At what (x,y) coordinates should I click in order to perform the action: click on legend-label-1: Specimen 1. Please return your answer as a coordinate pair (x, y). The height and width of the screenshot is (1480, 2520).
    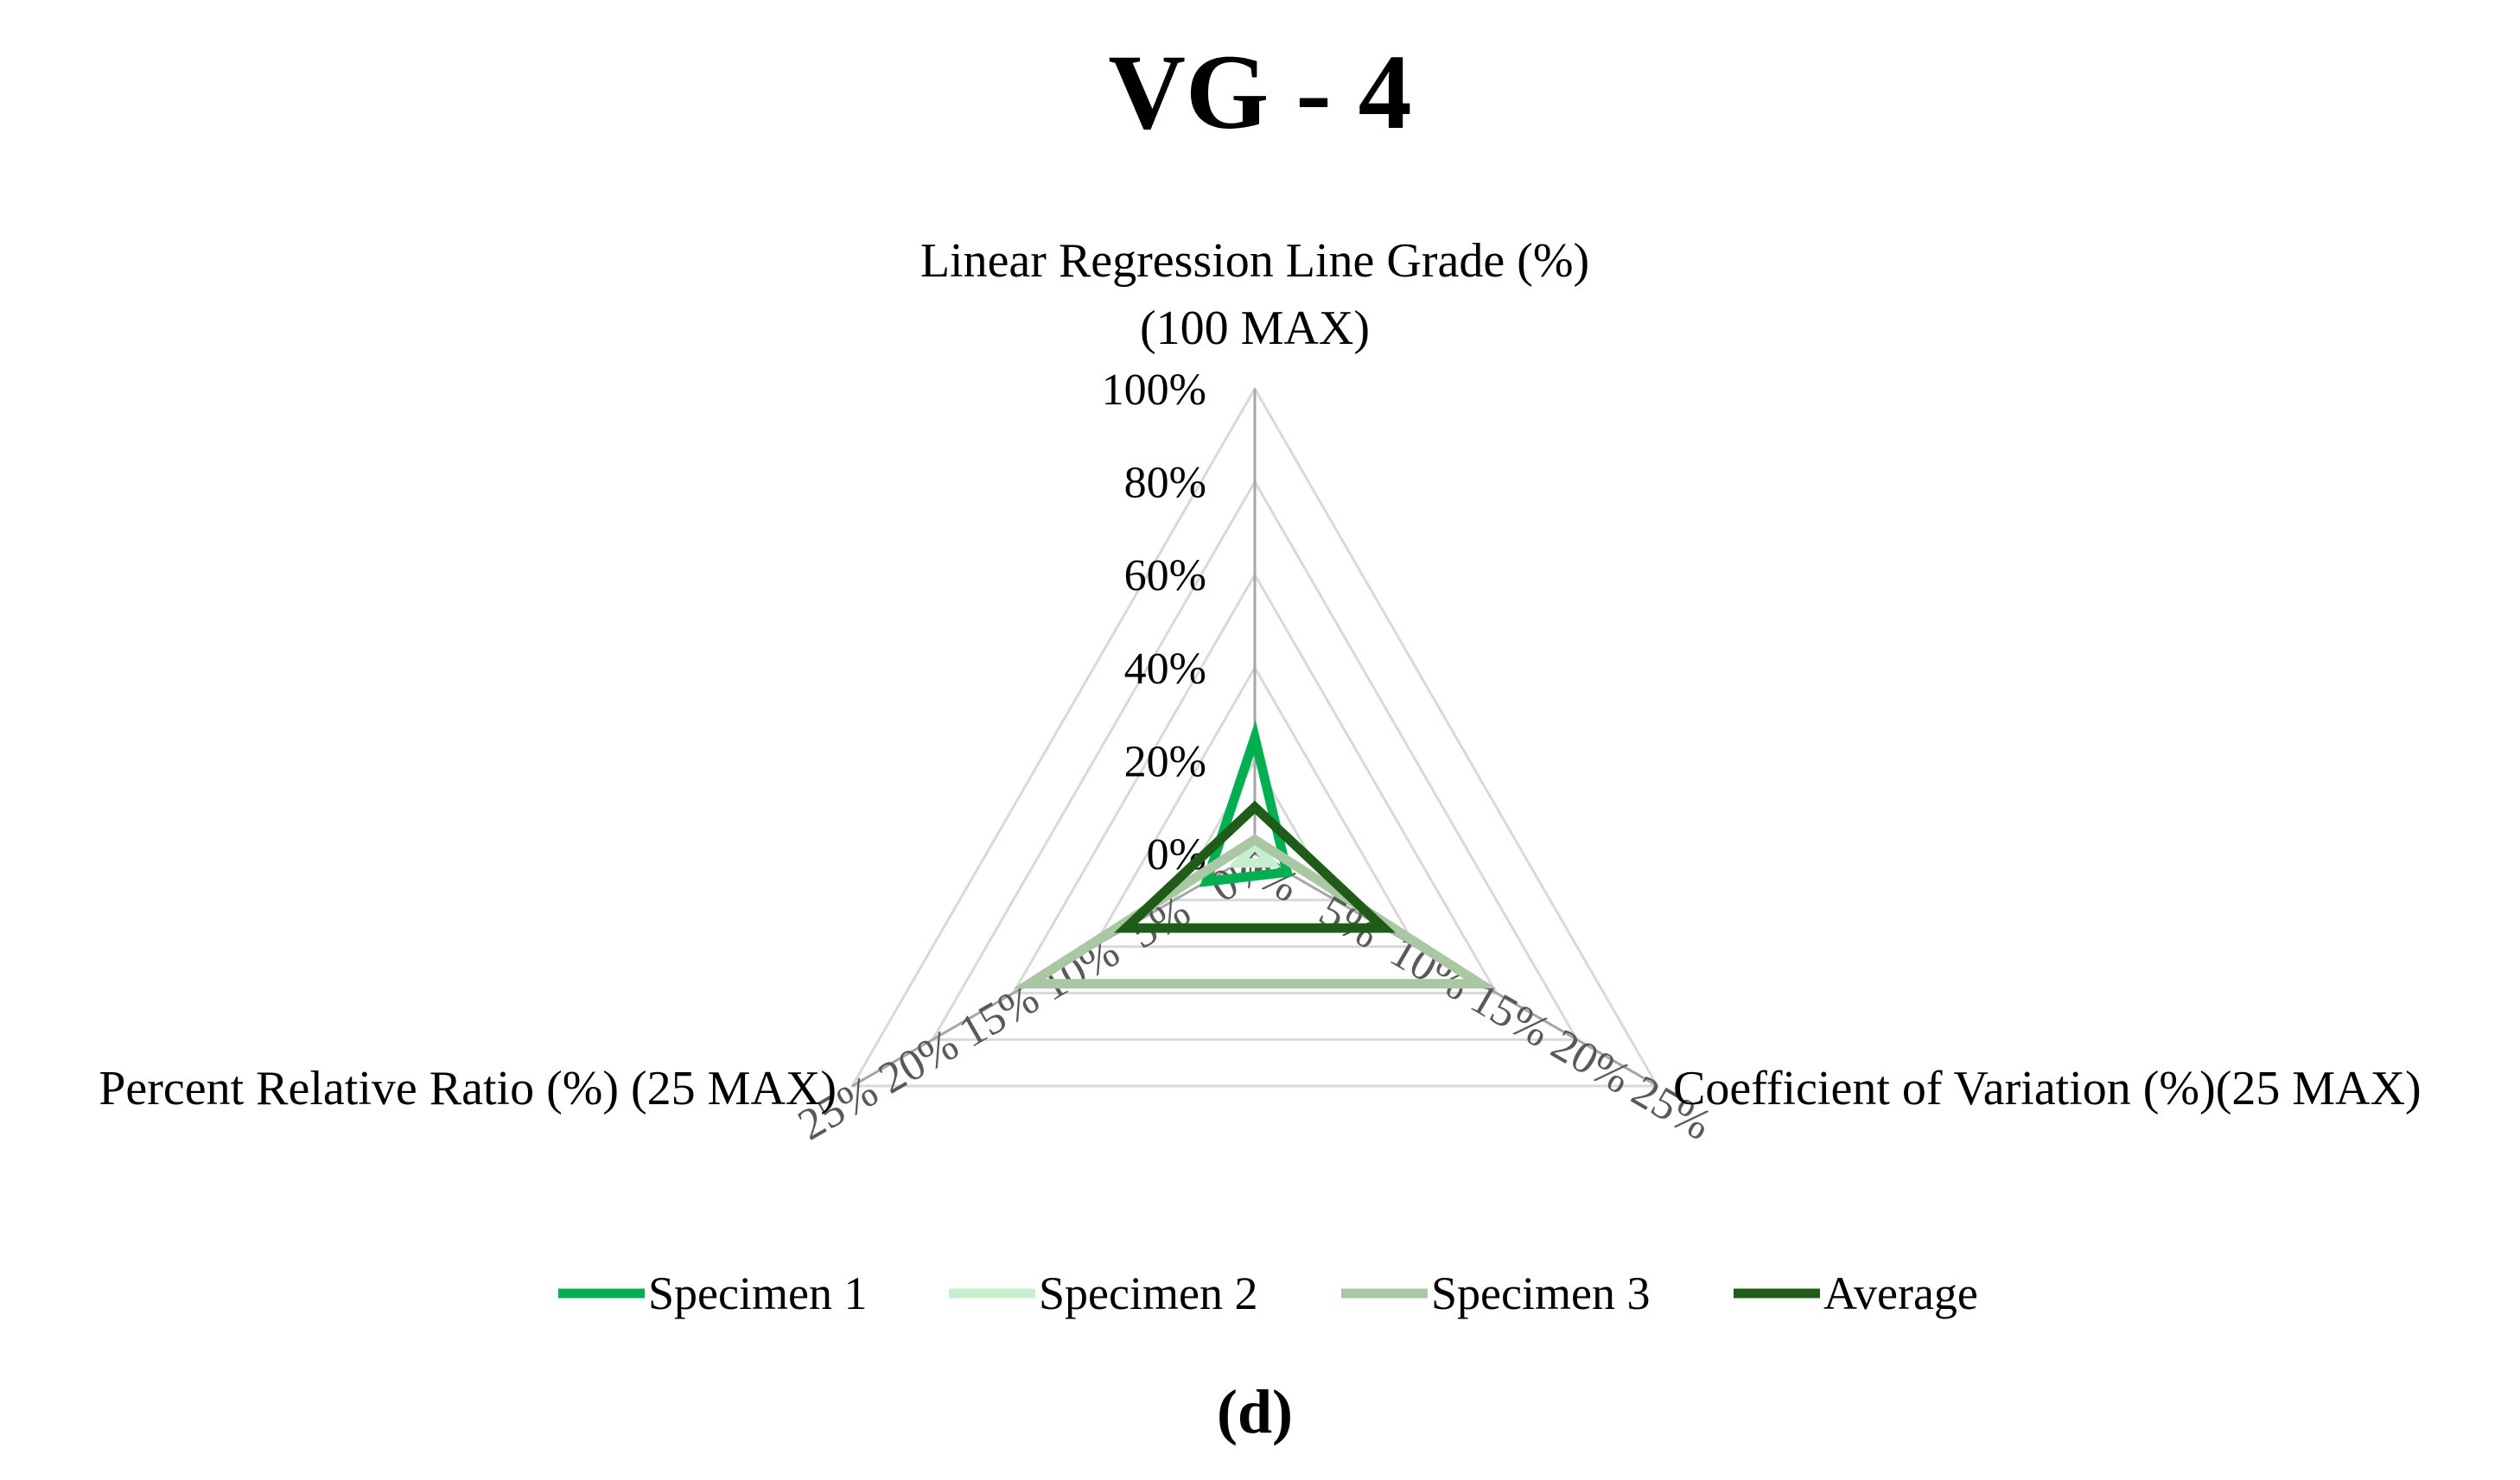
    Looking at the image, I should click on (757, 1293).